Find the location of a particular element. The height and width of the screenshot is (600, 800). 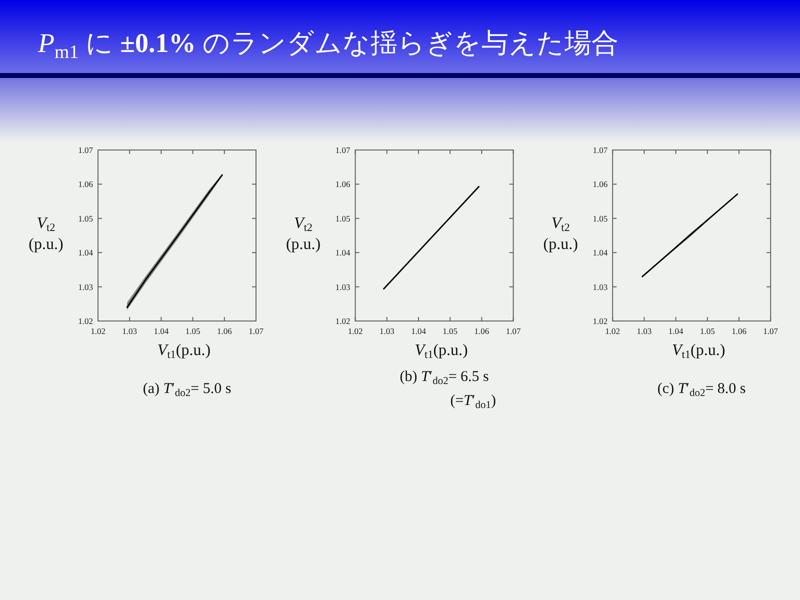

text: (=T′$_{do1}$) is located at coordinates (473, 402).